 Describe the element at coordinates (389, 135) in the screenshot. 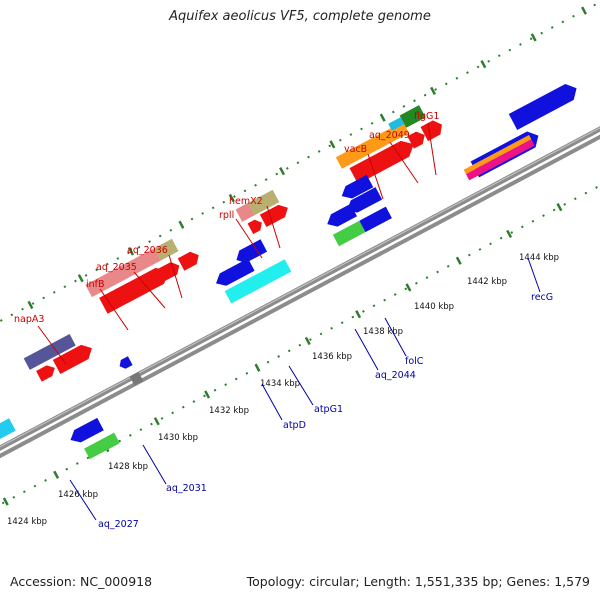

I see `gene-label-aq-2049: aq_2049` at that location.